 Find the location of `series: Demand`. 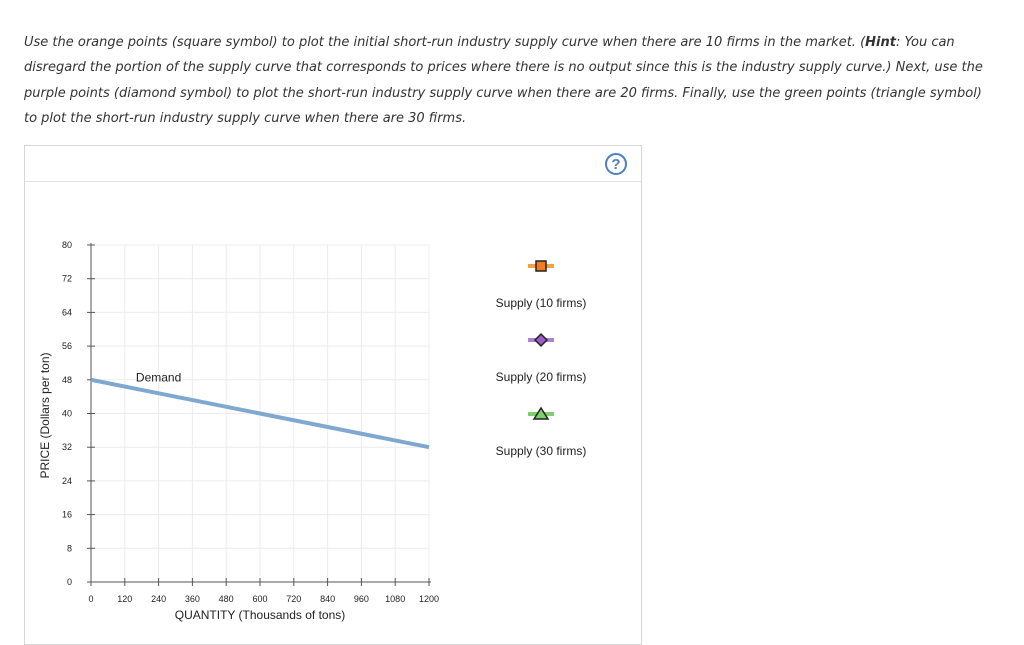

series: Demand is located at coordinates (260, 410).